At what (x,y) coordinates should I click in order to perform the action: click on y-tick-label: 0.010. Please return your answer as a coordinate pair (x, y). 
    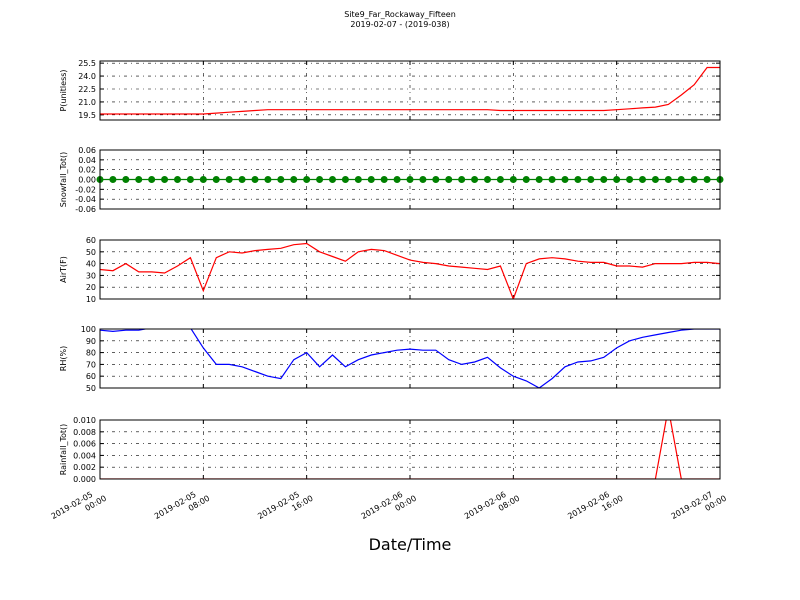
    Looking at the image, I should click on (84, 420).